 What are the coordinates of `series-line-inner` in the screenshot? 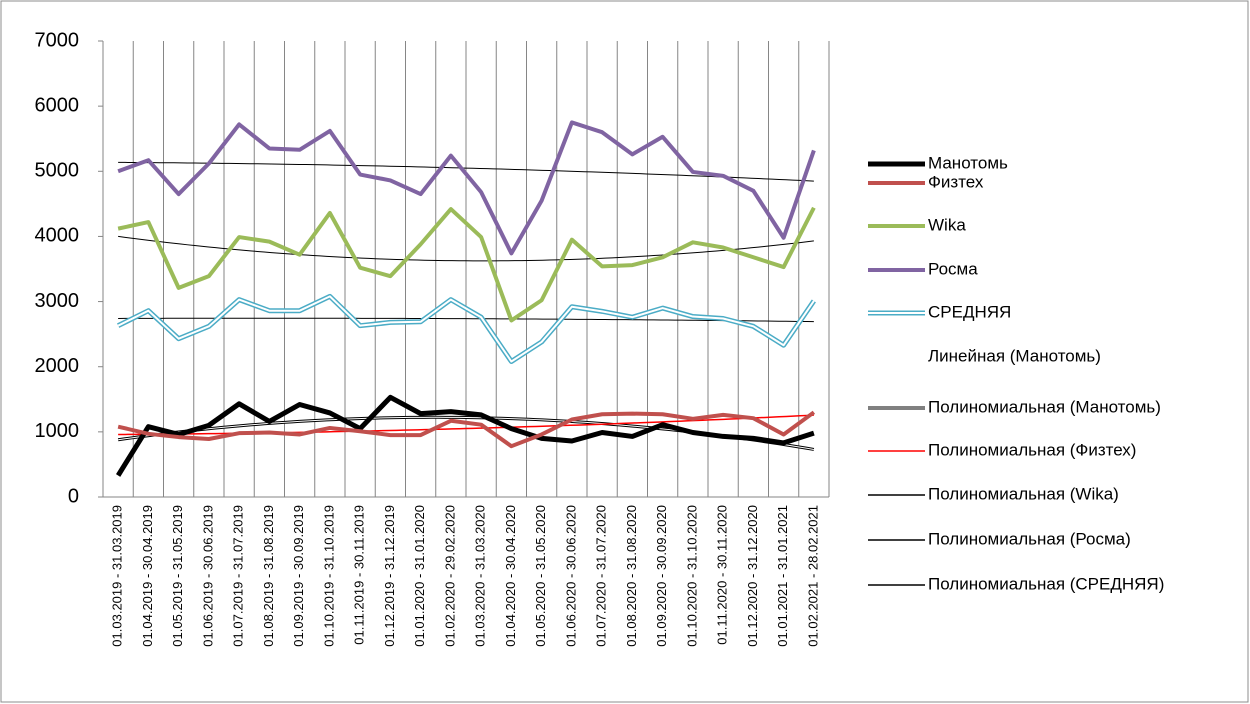 It's located at (466, 329).